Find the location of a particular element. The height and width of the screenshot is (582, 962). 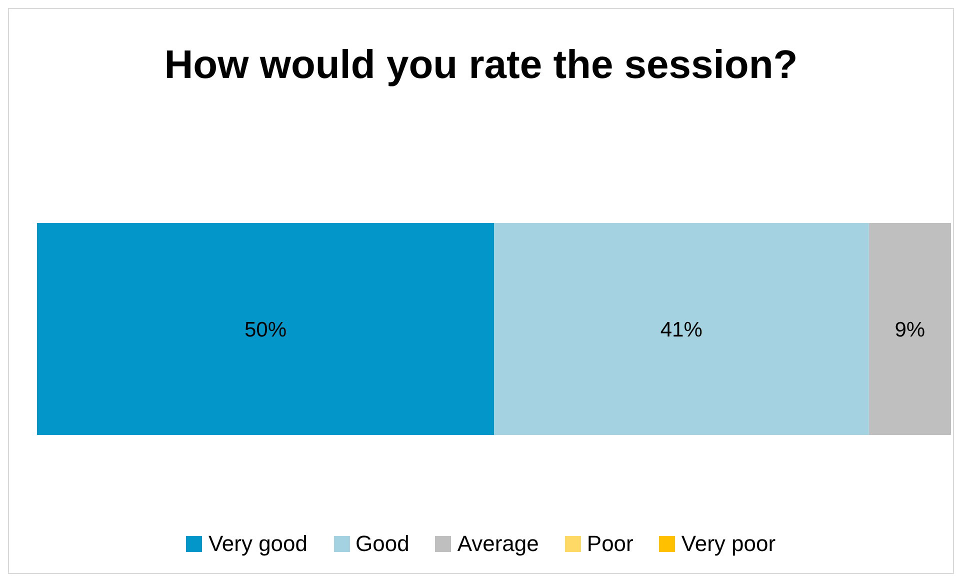

chart-title: How would you rate the session? is located at coordinates (481, 66).